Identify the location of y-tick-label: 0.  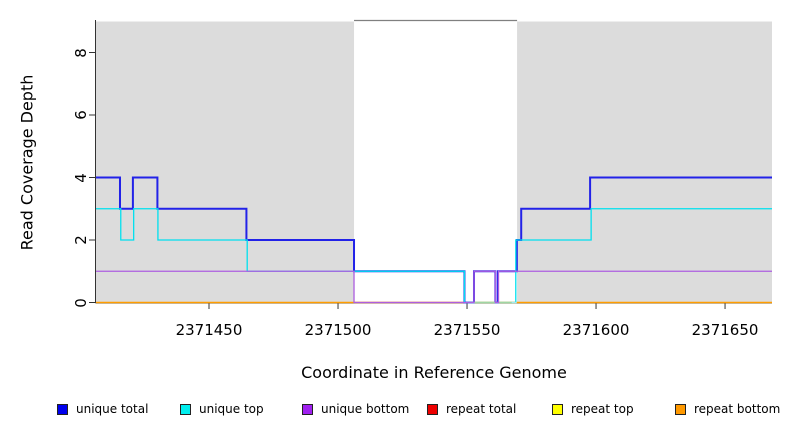
(81, 302).